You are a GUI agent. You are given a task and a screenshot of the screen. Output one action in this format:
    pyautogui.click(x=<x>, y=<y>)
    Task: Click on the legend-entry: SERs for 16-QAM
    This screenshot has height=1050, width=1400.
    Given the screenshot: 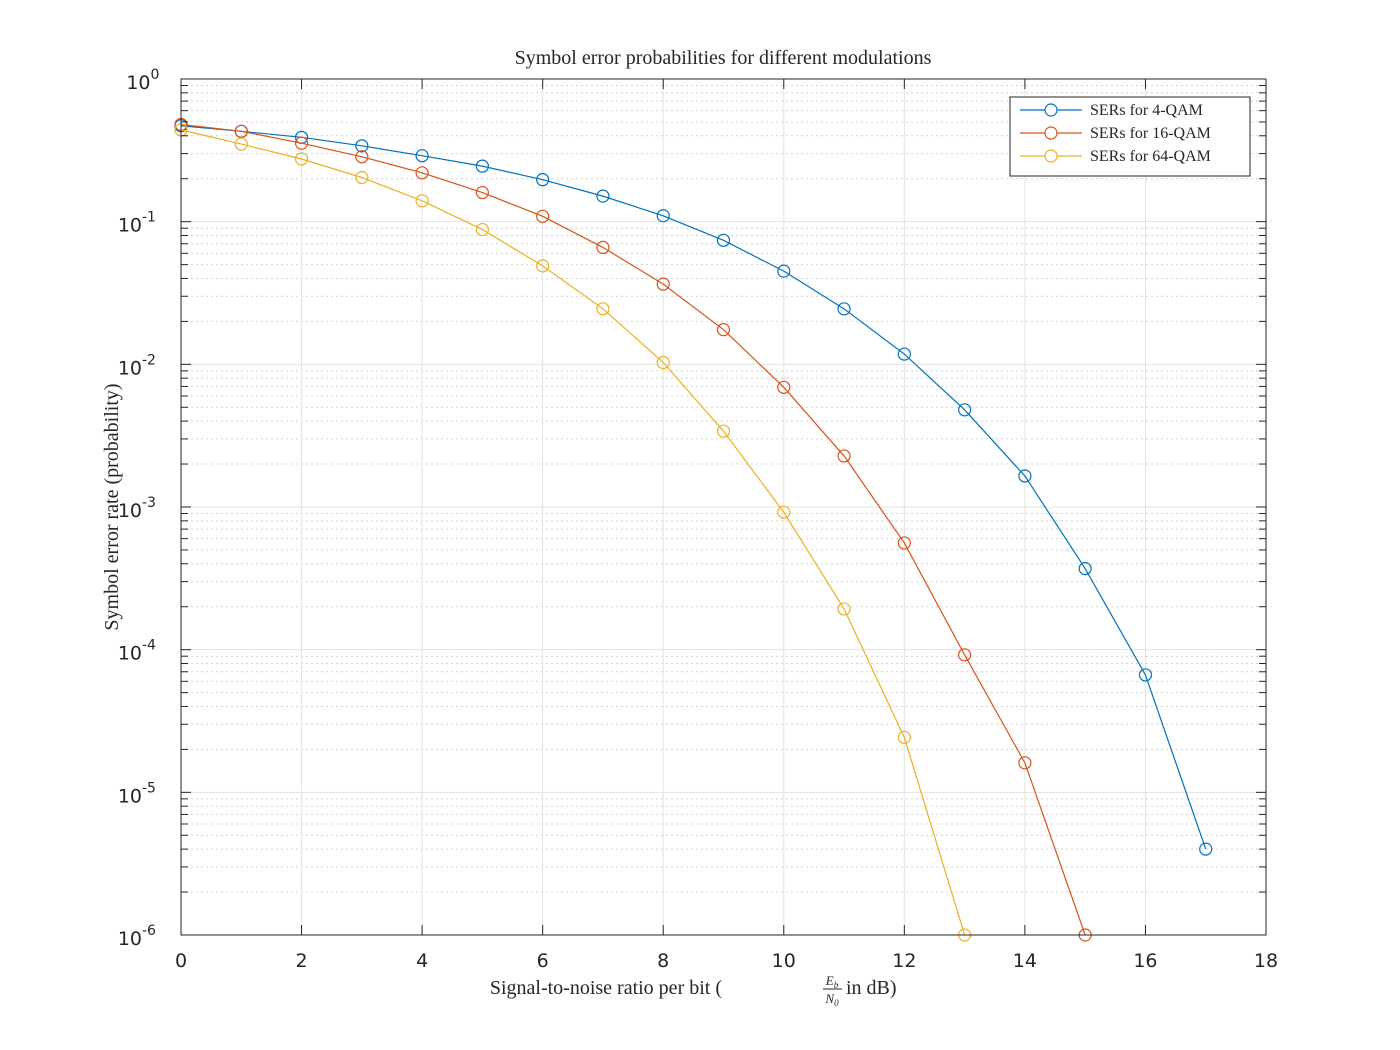 What is the action you would take?
    pyautogui.click(x=1115, y=133)
    